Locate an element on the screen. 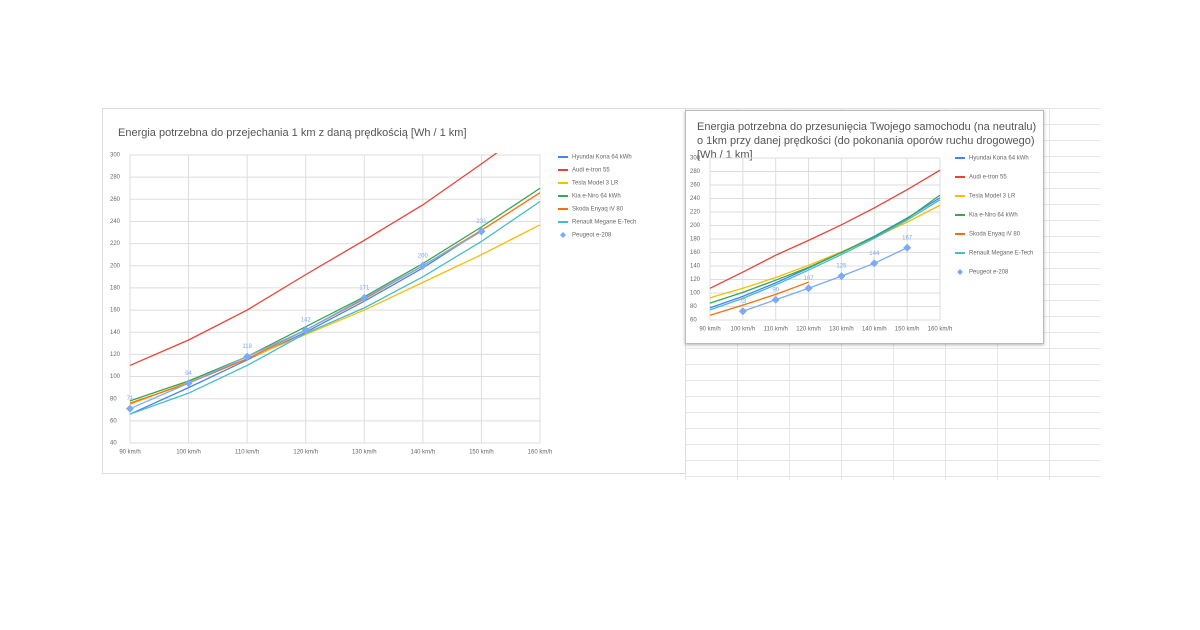  y-tick-label: 40 is located at coordinates (113, 444).